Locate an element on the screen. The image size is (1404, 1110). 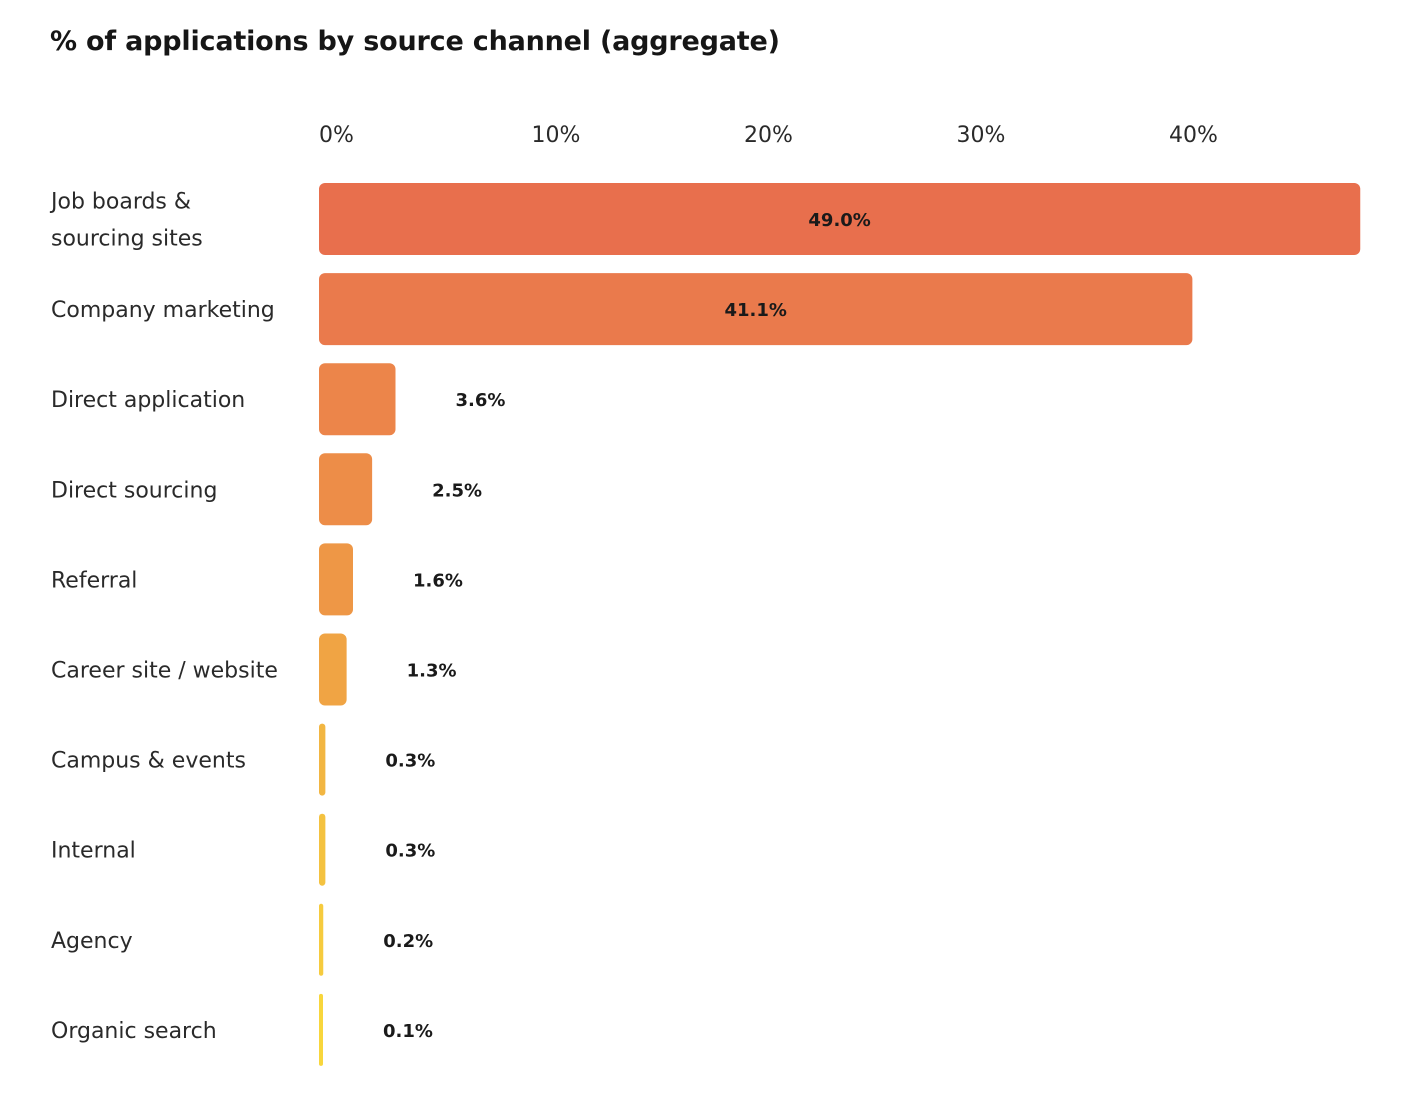
value-label: 0.1% is located at coordinates (408, 1031).